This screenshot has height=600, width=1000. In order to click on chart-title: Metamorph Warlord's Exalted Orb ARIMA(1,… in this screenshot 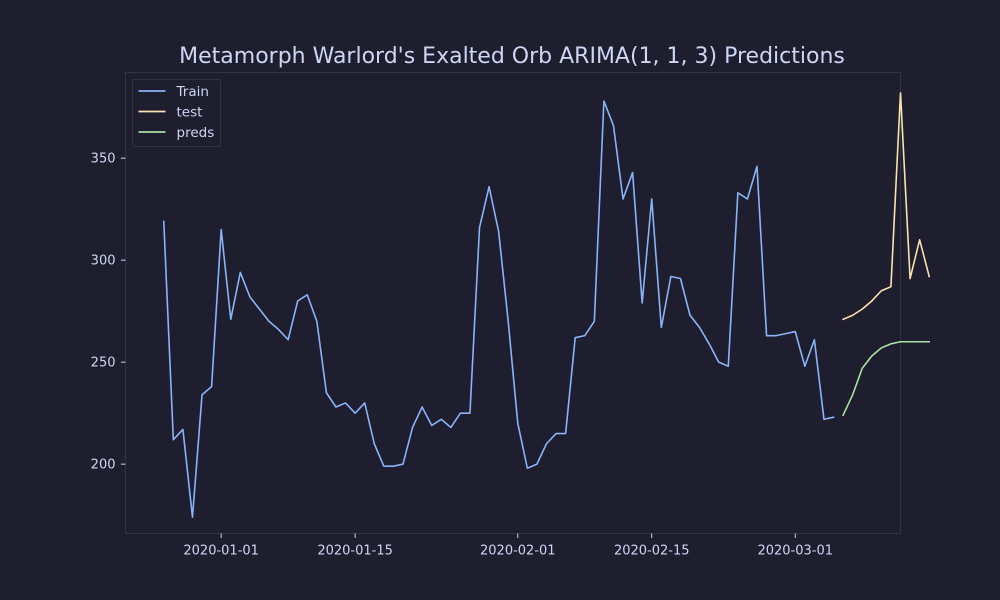, I will do `click(512, 56)`.